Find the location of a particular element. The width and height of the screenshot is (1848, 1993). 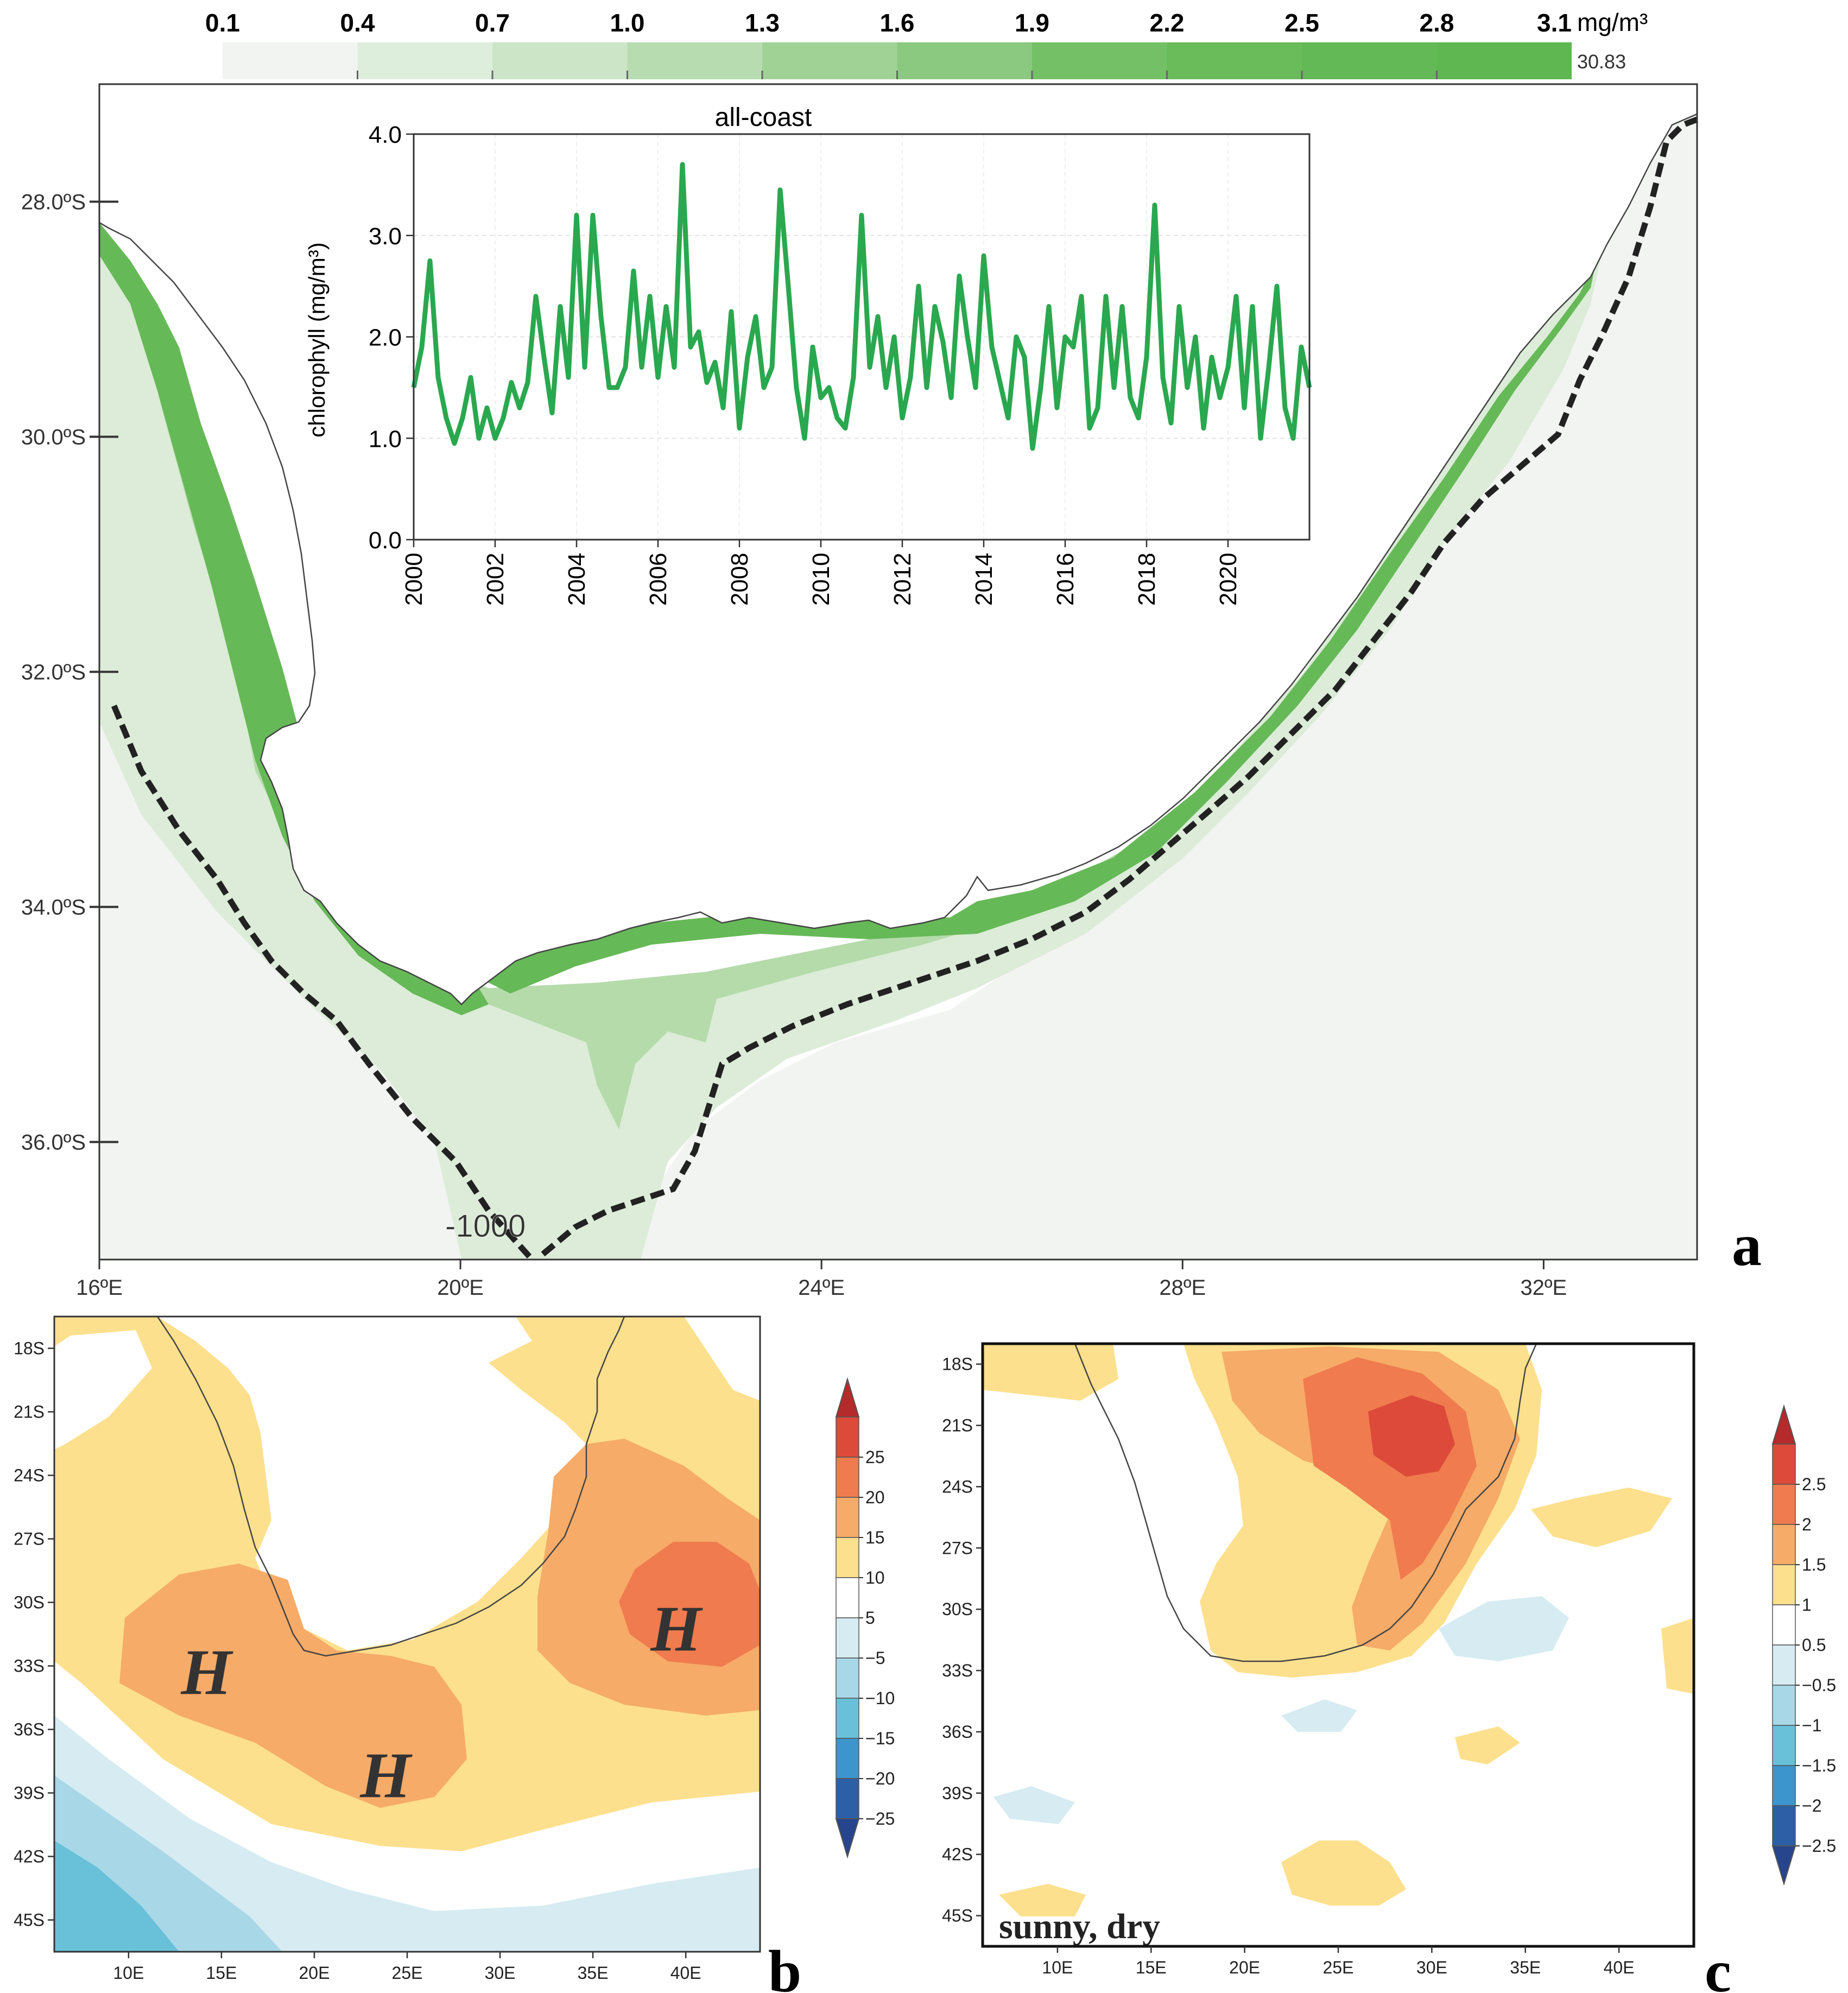

b-y-tick-label: 21S is located at coordinates (30, 1412).